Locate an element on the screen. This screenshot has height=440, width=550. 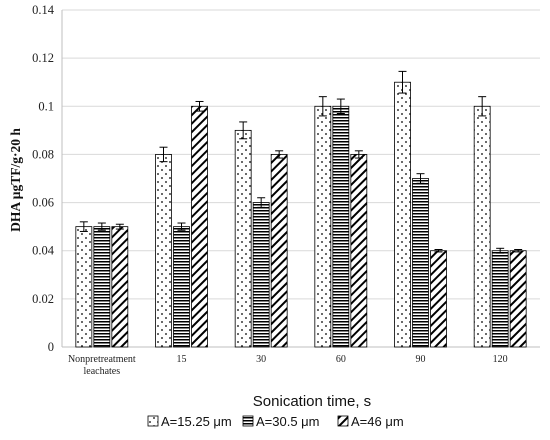
x-tick-label: 60 is located at coordinates (341, 359).